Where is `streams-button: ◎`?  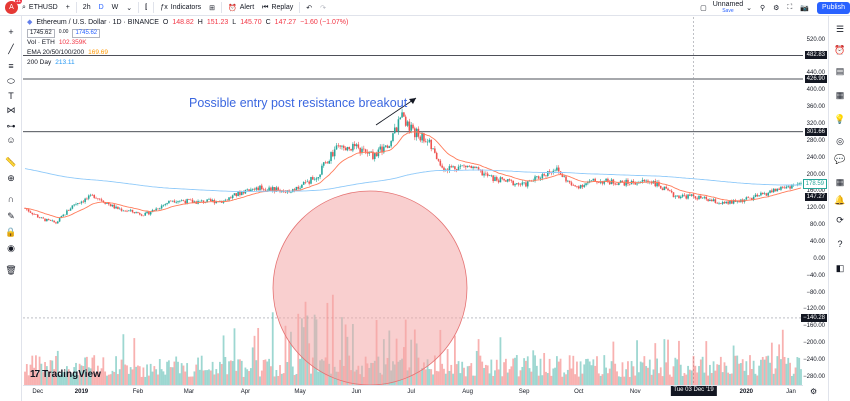
streams-button: ◎ is located at coordinates (840, 141).